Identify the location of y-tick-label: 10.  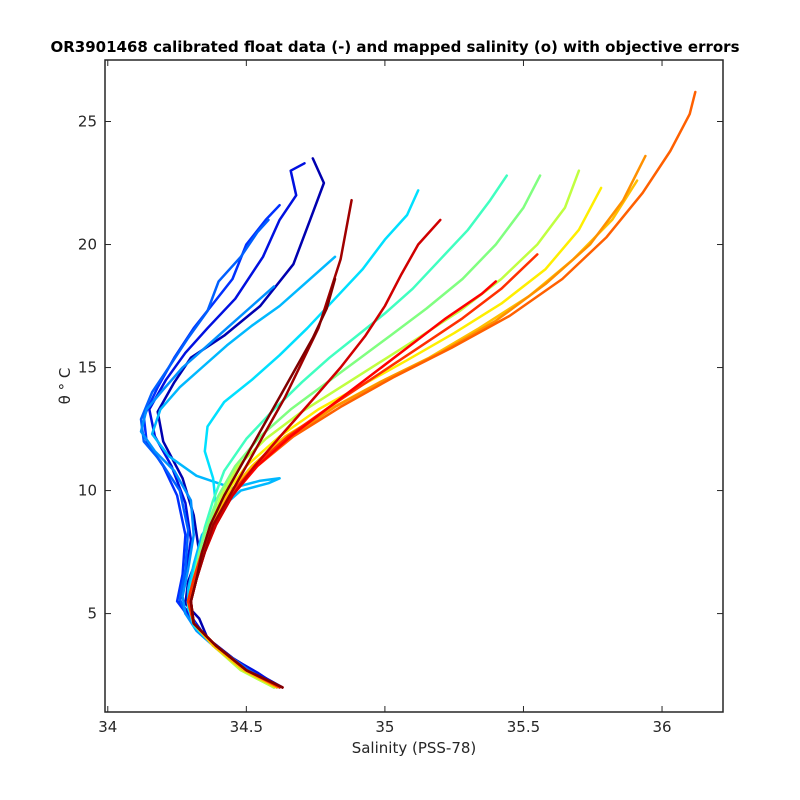
(87, 491).